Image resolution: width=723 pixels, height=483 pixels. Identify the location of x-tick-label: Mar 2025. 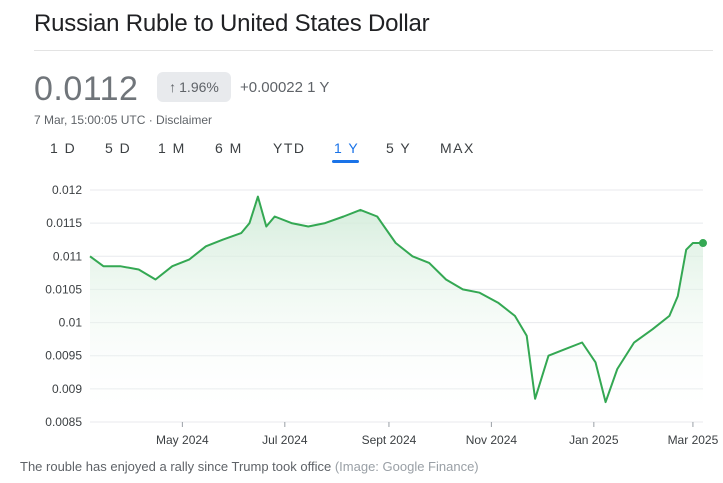
(693, 440).